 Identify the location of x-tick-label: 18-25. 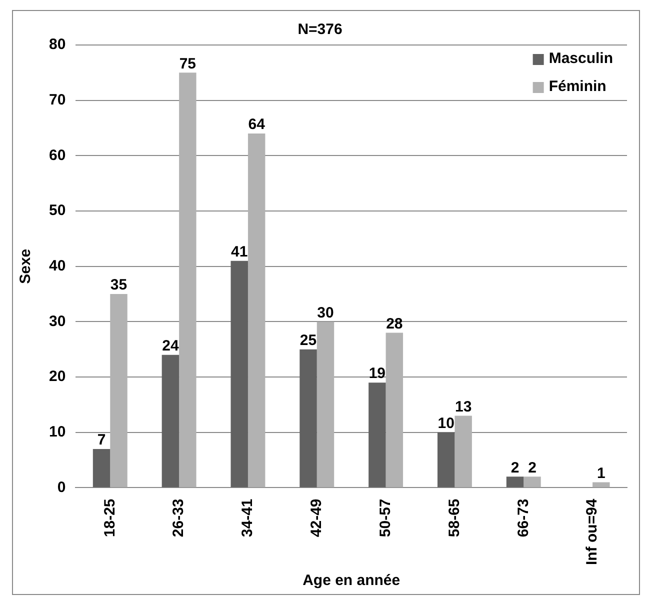
(109, 518).